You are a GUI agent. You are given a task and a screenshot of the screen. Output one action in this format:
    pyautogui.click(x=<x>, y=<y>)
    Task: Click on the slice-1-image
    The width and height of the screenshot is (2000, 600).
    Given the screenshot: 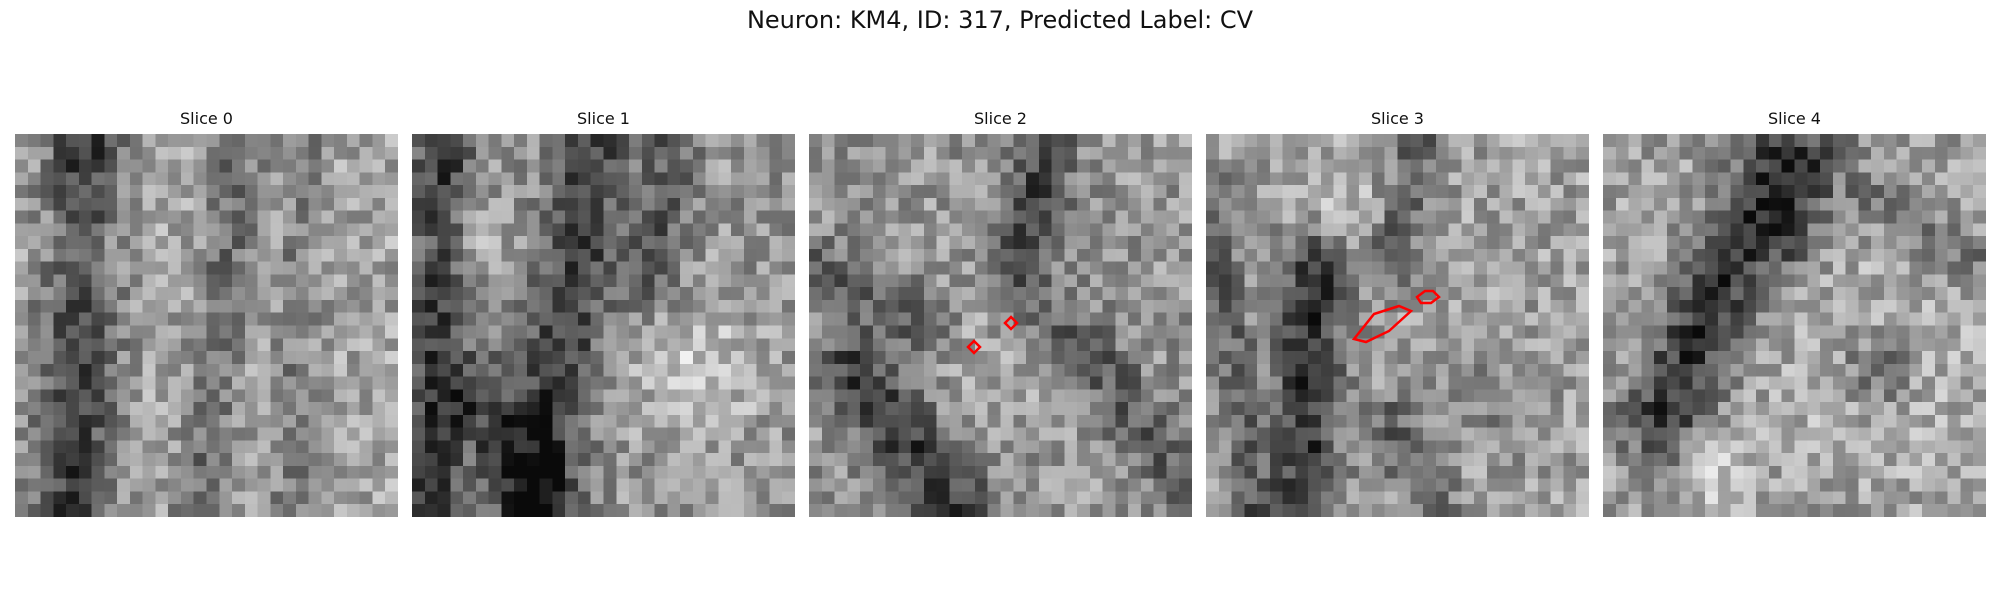 What is the action you would take?
    pyautogui.click(x=603, y=325)
    